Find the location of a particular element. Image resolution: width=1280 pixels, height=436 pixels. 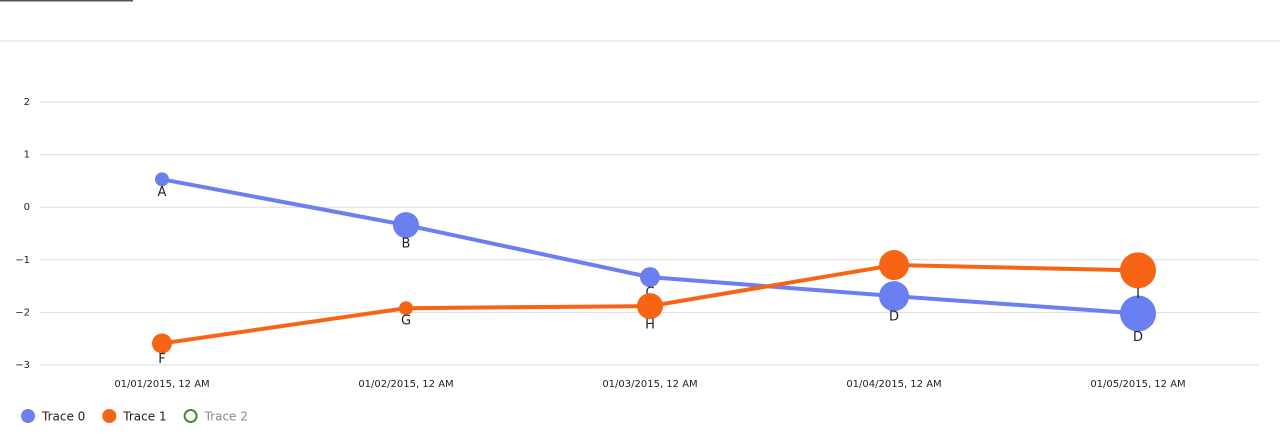

x-tick-label: 01/03/2015, 12 AM is located at coordinates (649, 384).